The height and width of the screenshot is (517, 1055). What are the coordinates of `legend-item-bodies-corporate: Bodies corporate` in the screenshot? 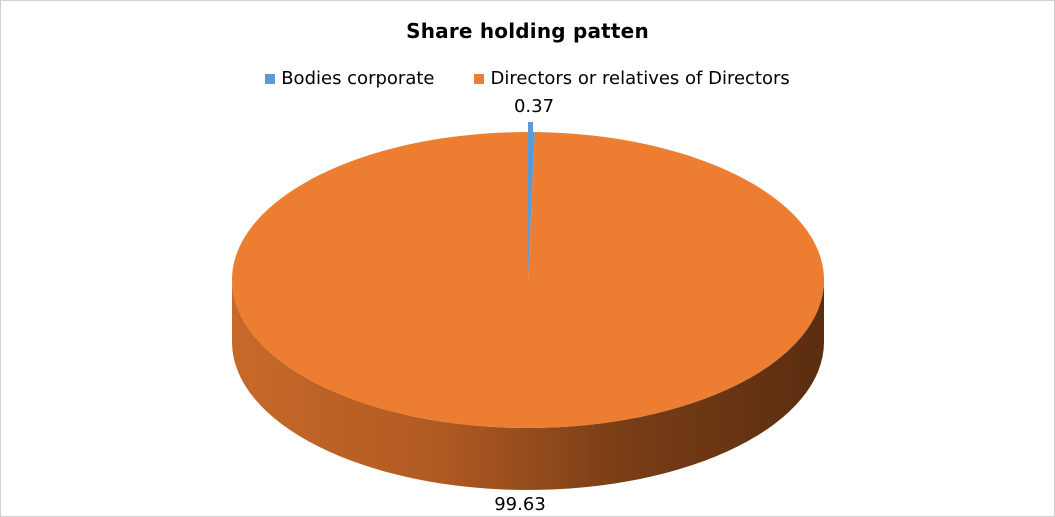 It's located at (349, 78).